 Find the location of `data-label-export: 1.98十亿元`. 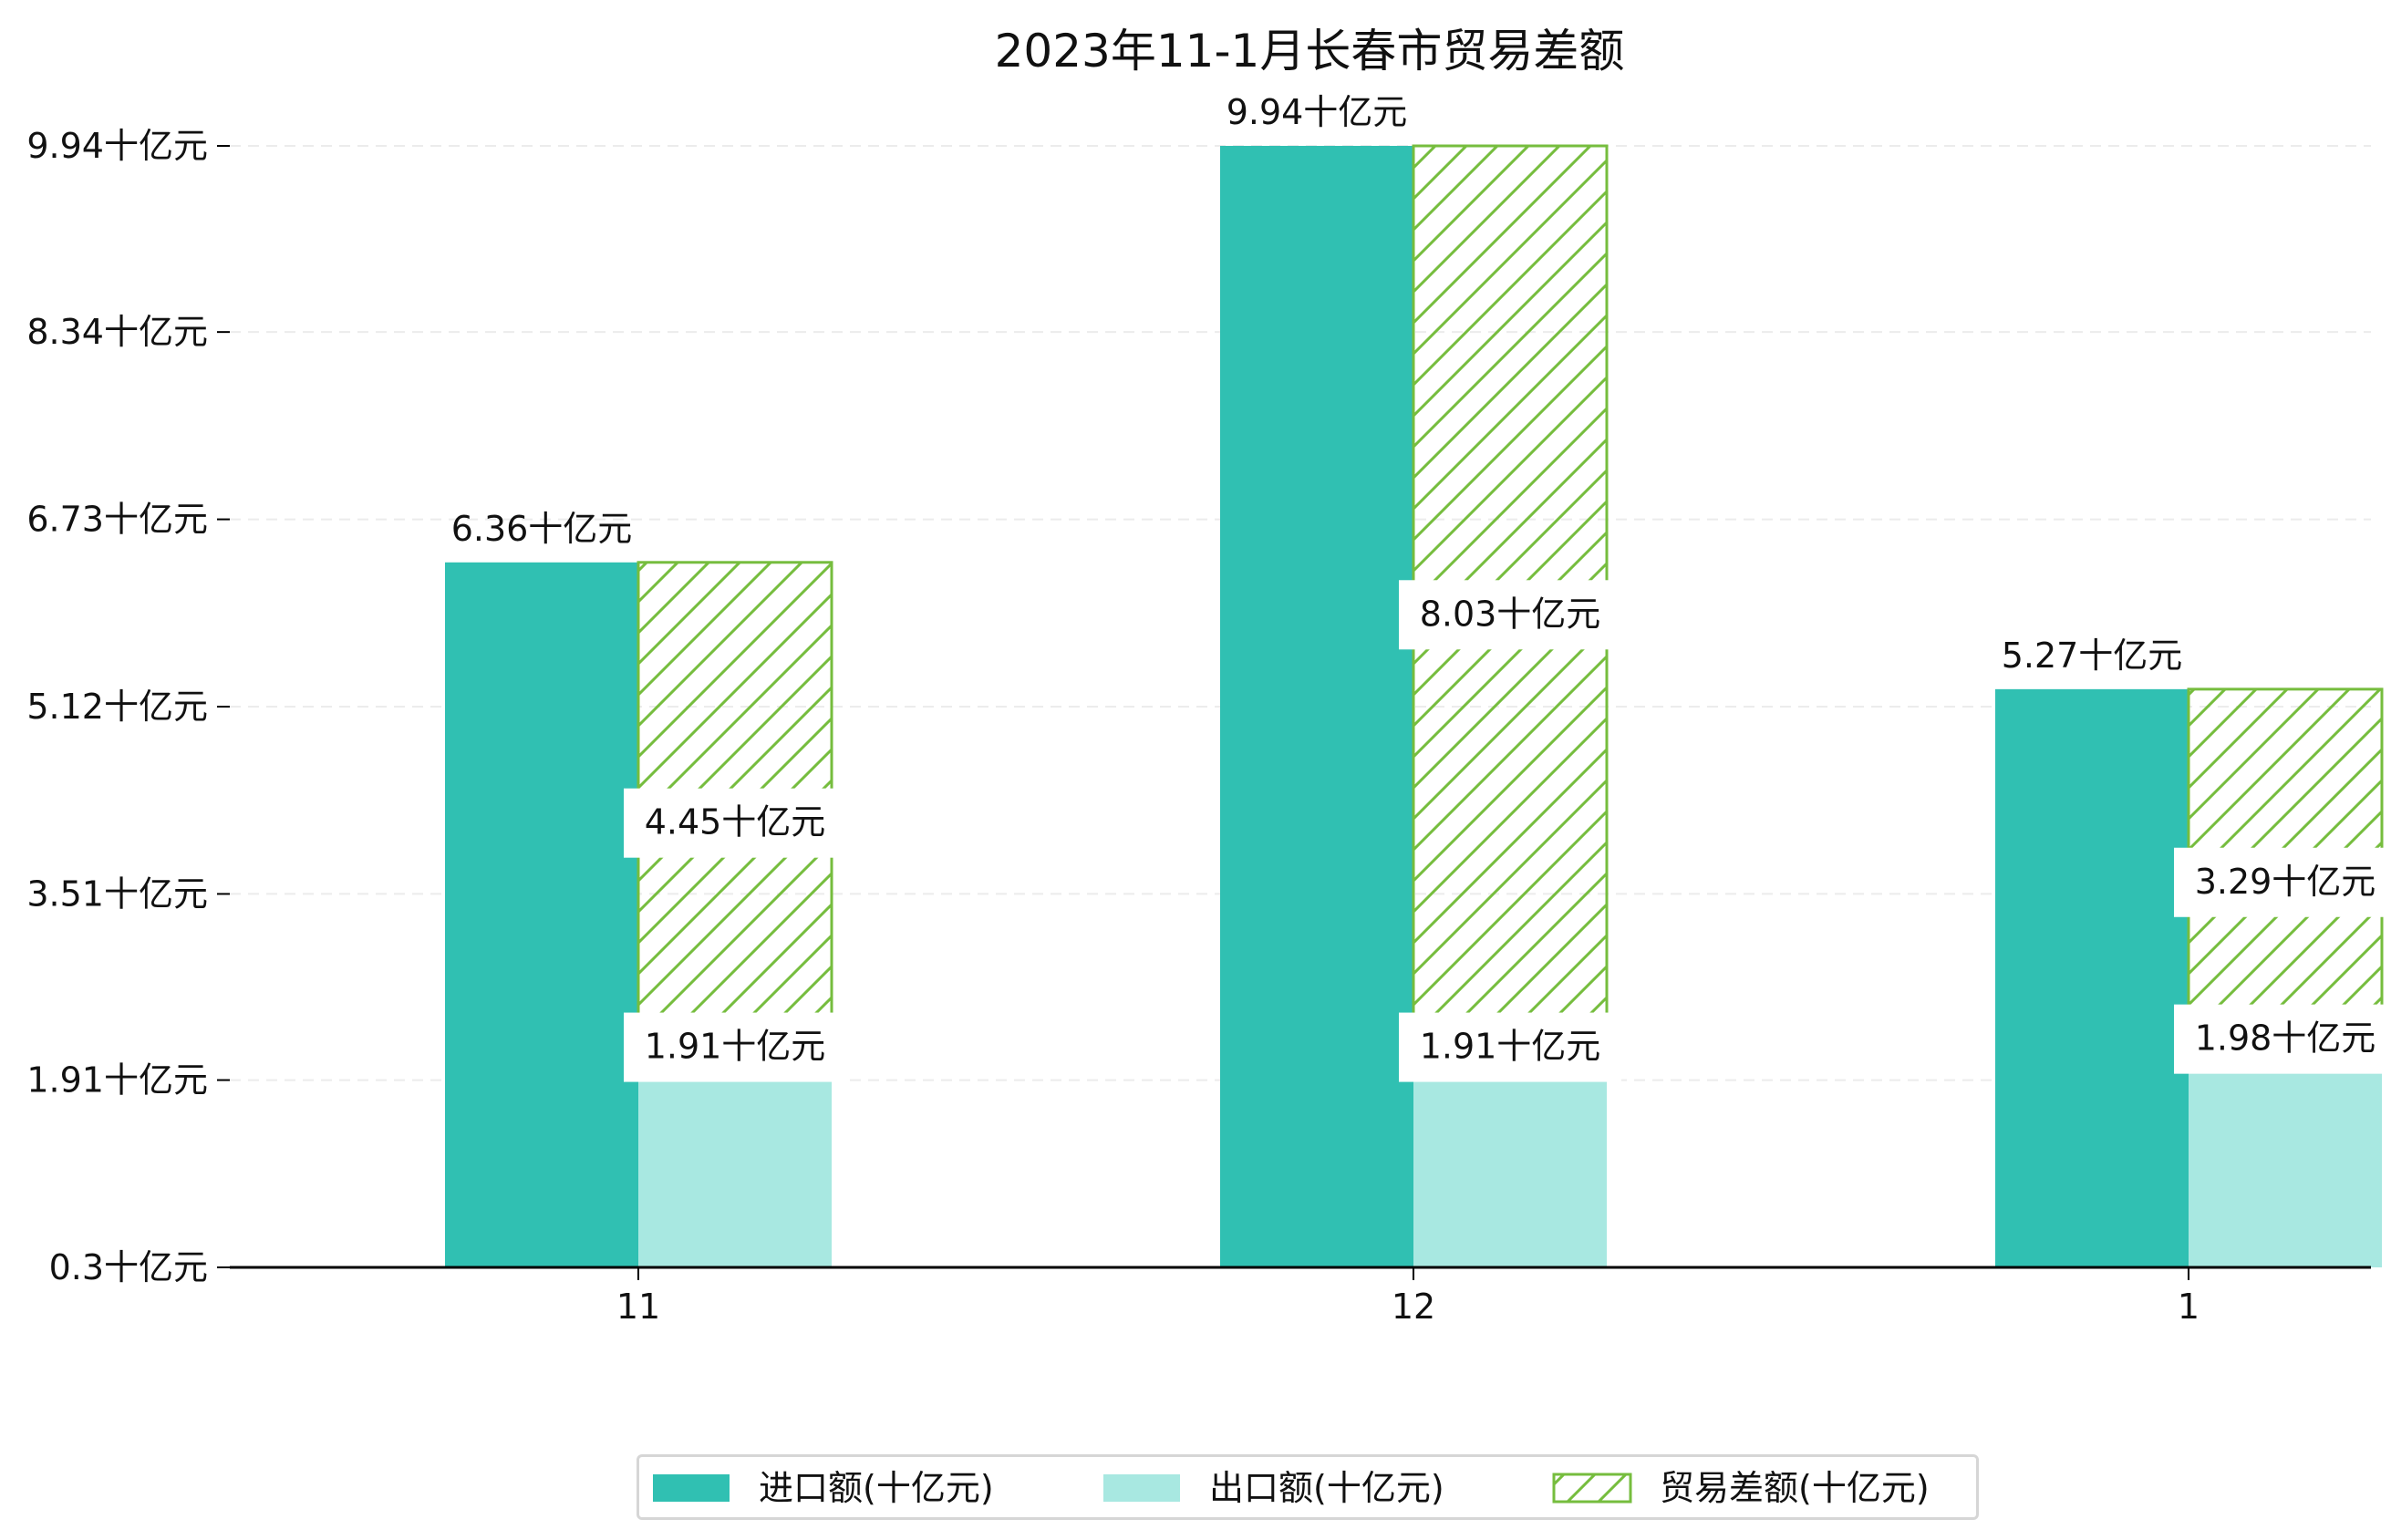

data-label-export: 1.98十亿元 is located at coordinates (2286, 1038).